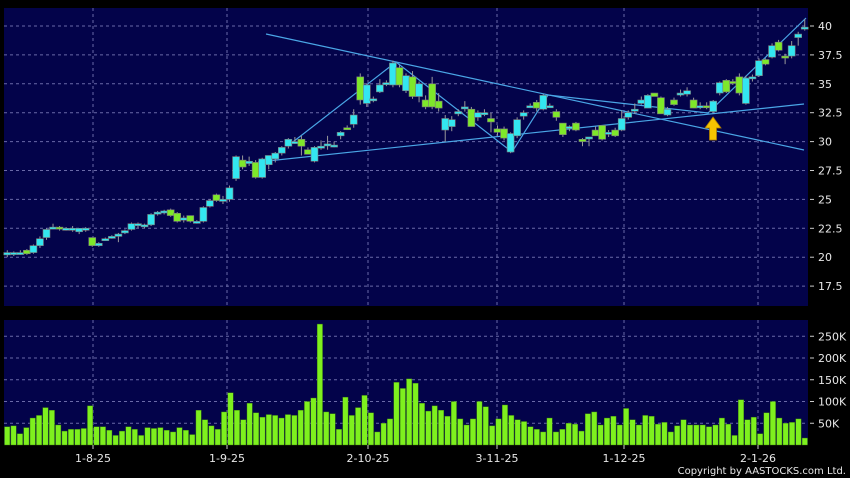 This screenshot has width=850, height=478. Describe the element at coordinates (825, 257) in the screenshot. I see `price-tick-label: 20` at that location.